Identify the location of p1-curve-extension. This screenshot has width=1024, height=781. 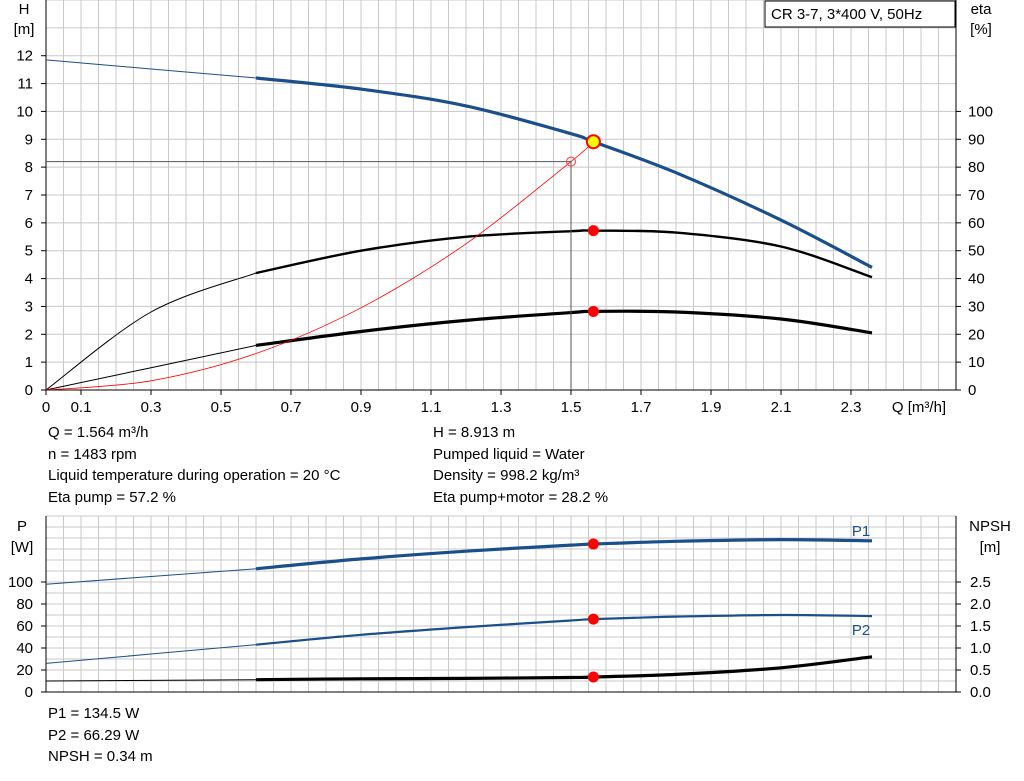
(151, 576).